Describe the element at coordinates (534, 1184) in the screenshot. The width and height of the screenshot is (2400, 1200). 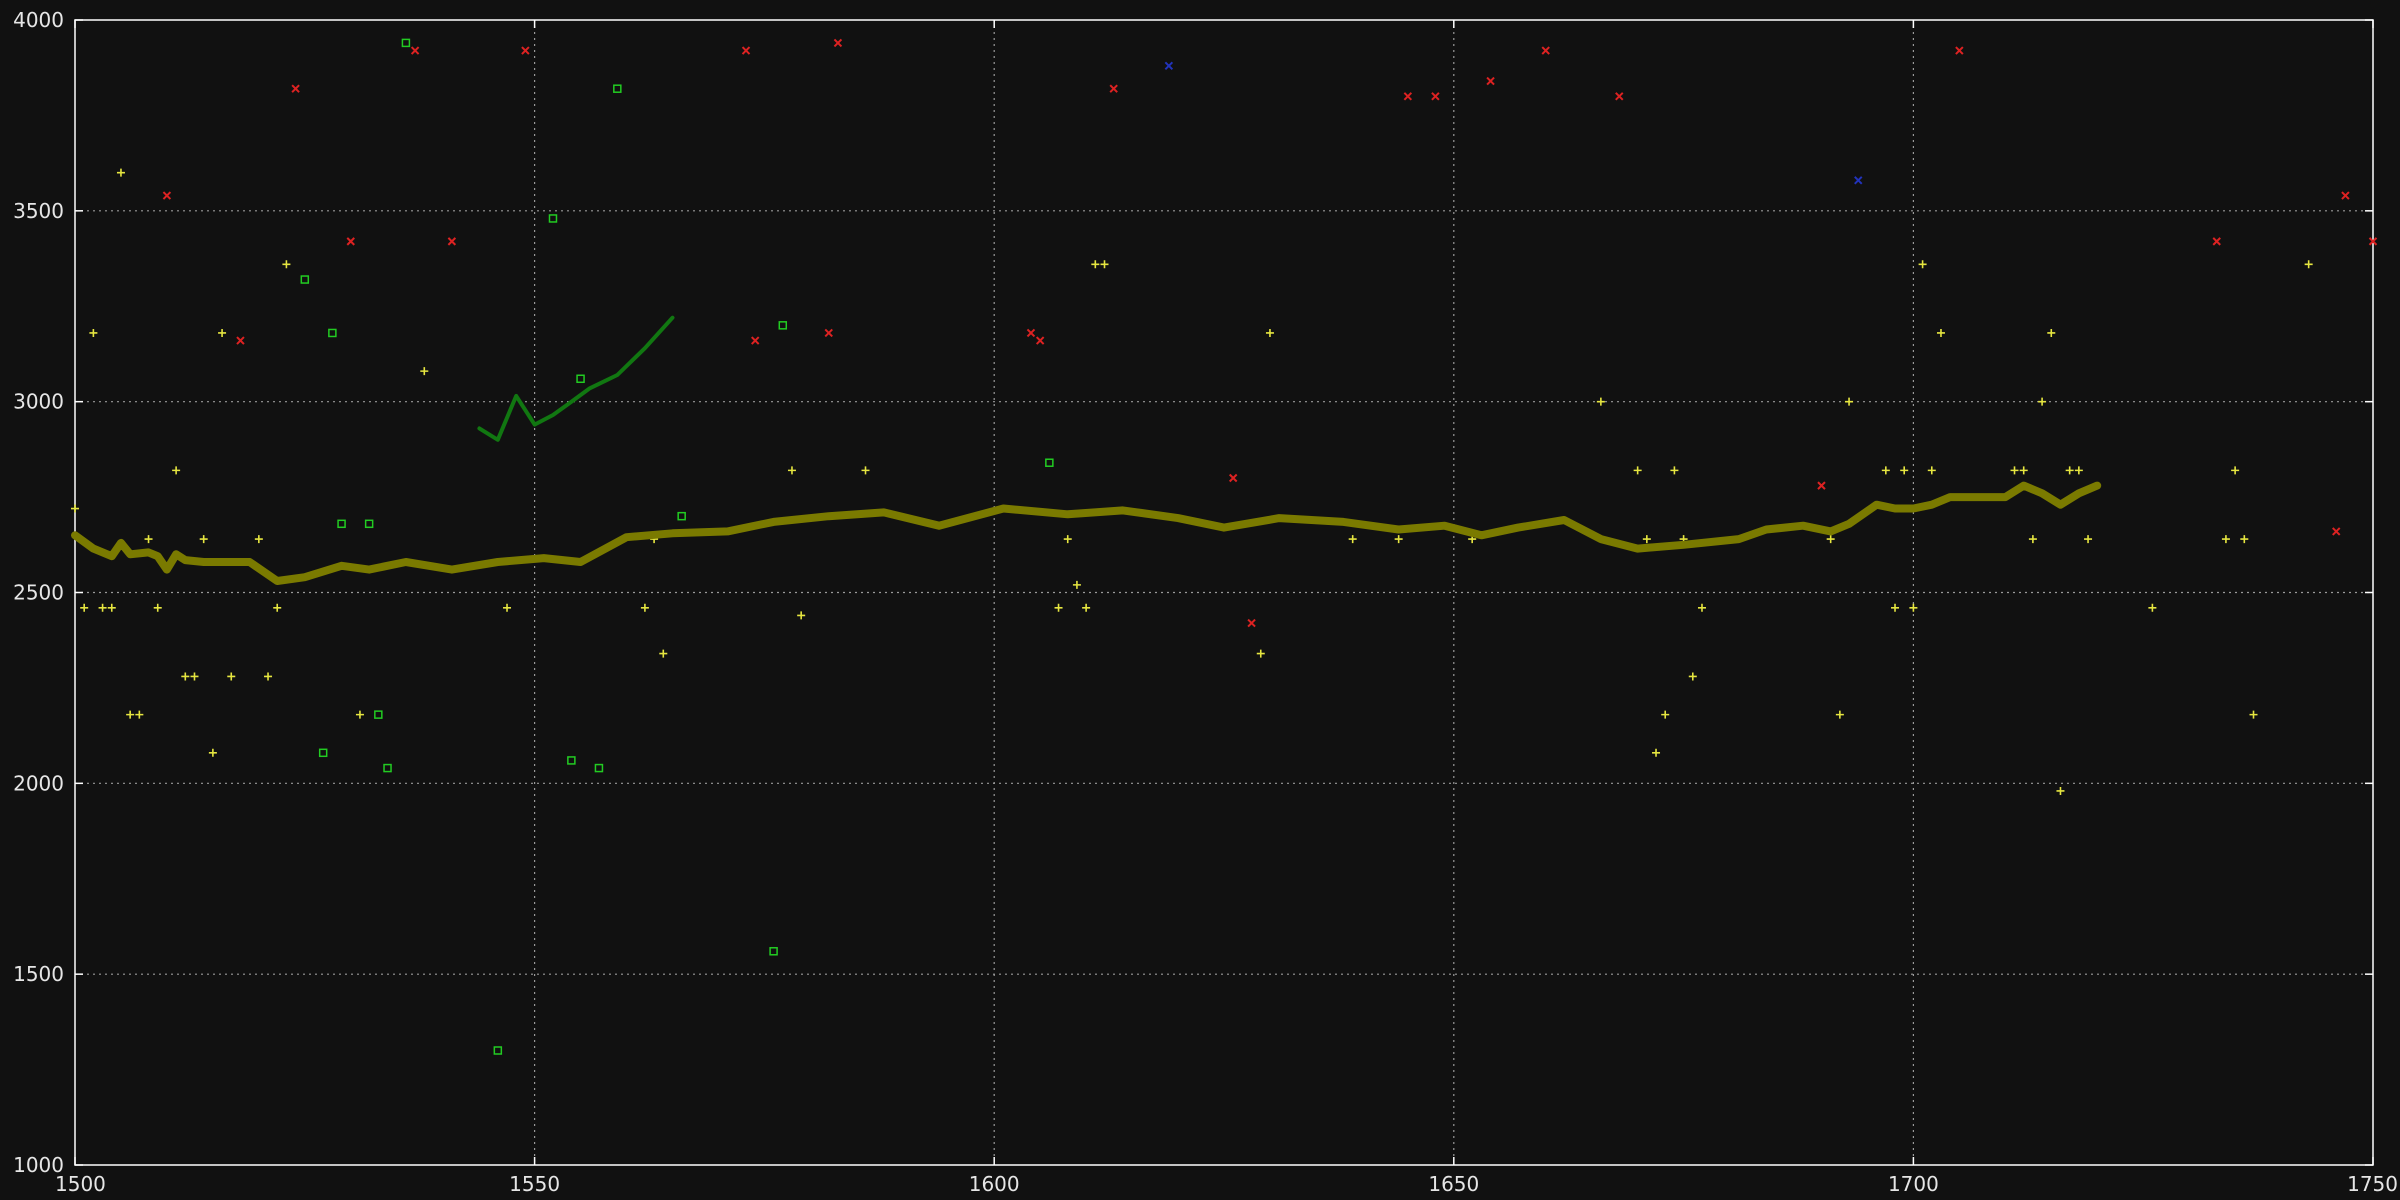
I see `x-tick-label: 1550` at that location.